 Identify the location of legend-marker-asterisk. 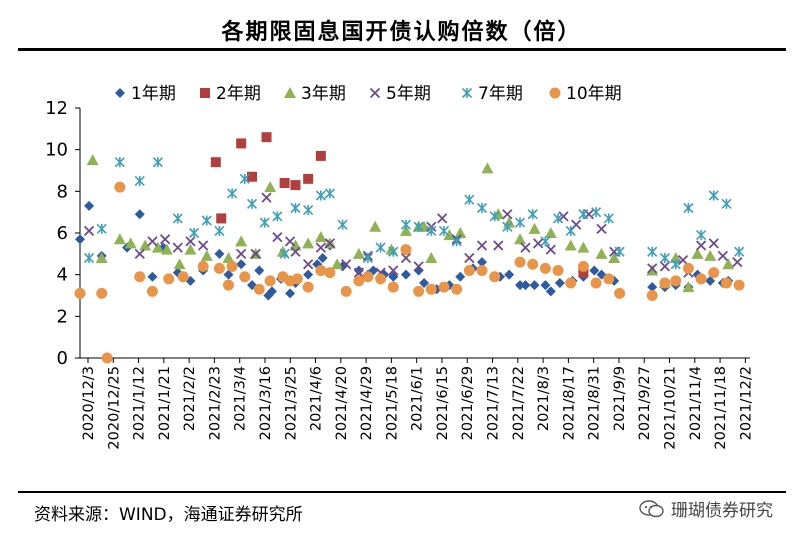
(467, 93).